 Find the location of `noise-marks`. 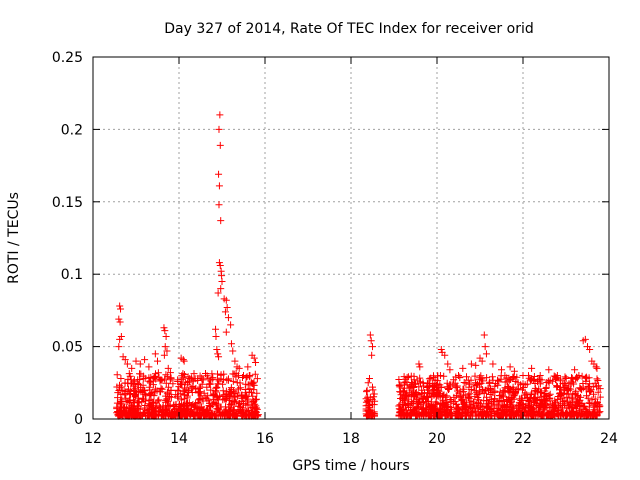

noise-marks is located at coordinates (358, 394).